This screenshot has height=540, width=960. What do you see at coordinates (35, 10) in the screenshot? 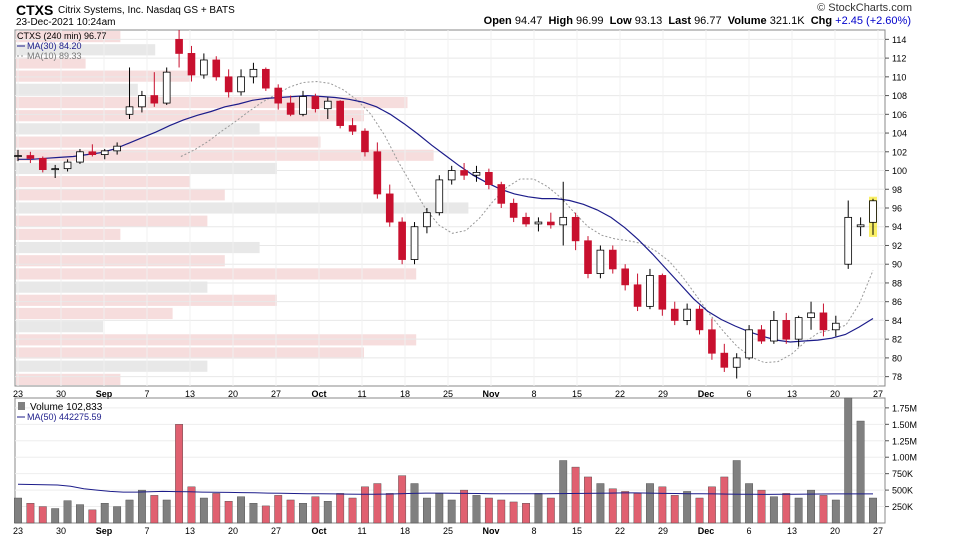
I see `symbol-title: CTXS` at bounding box center [35, 10].